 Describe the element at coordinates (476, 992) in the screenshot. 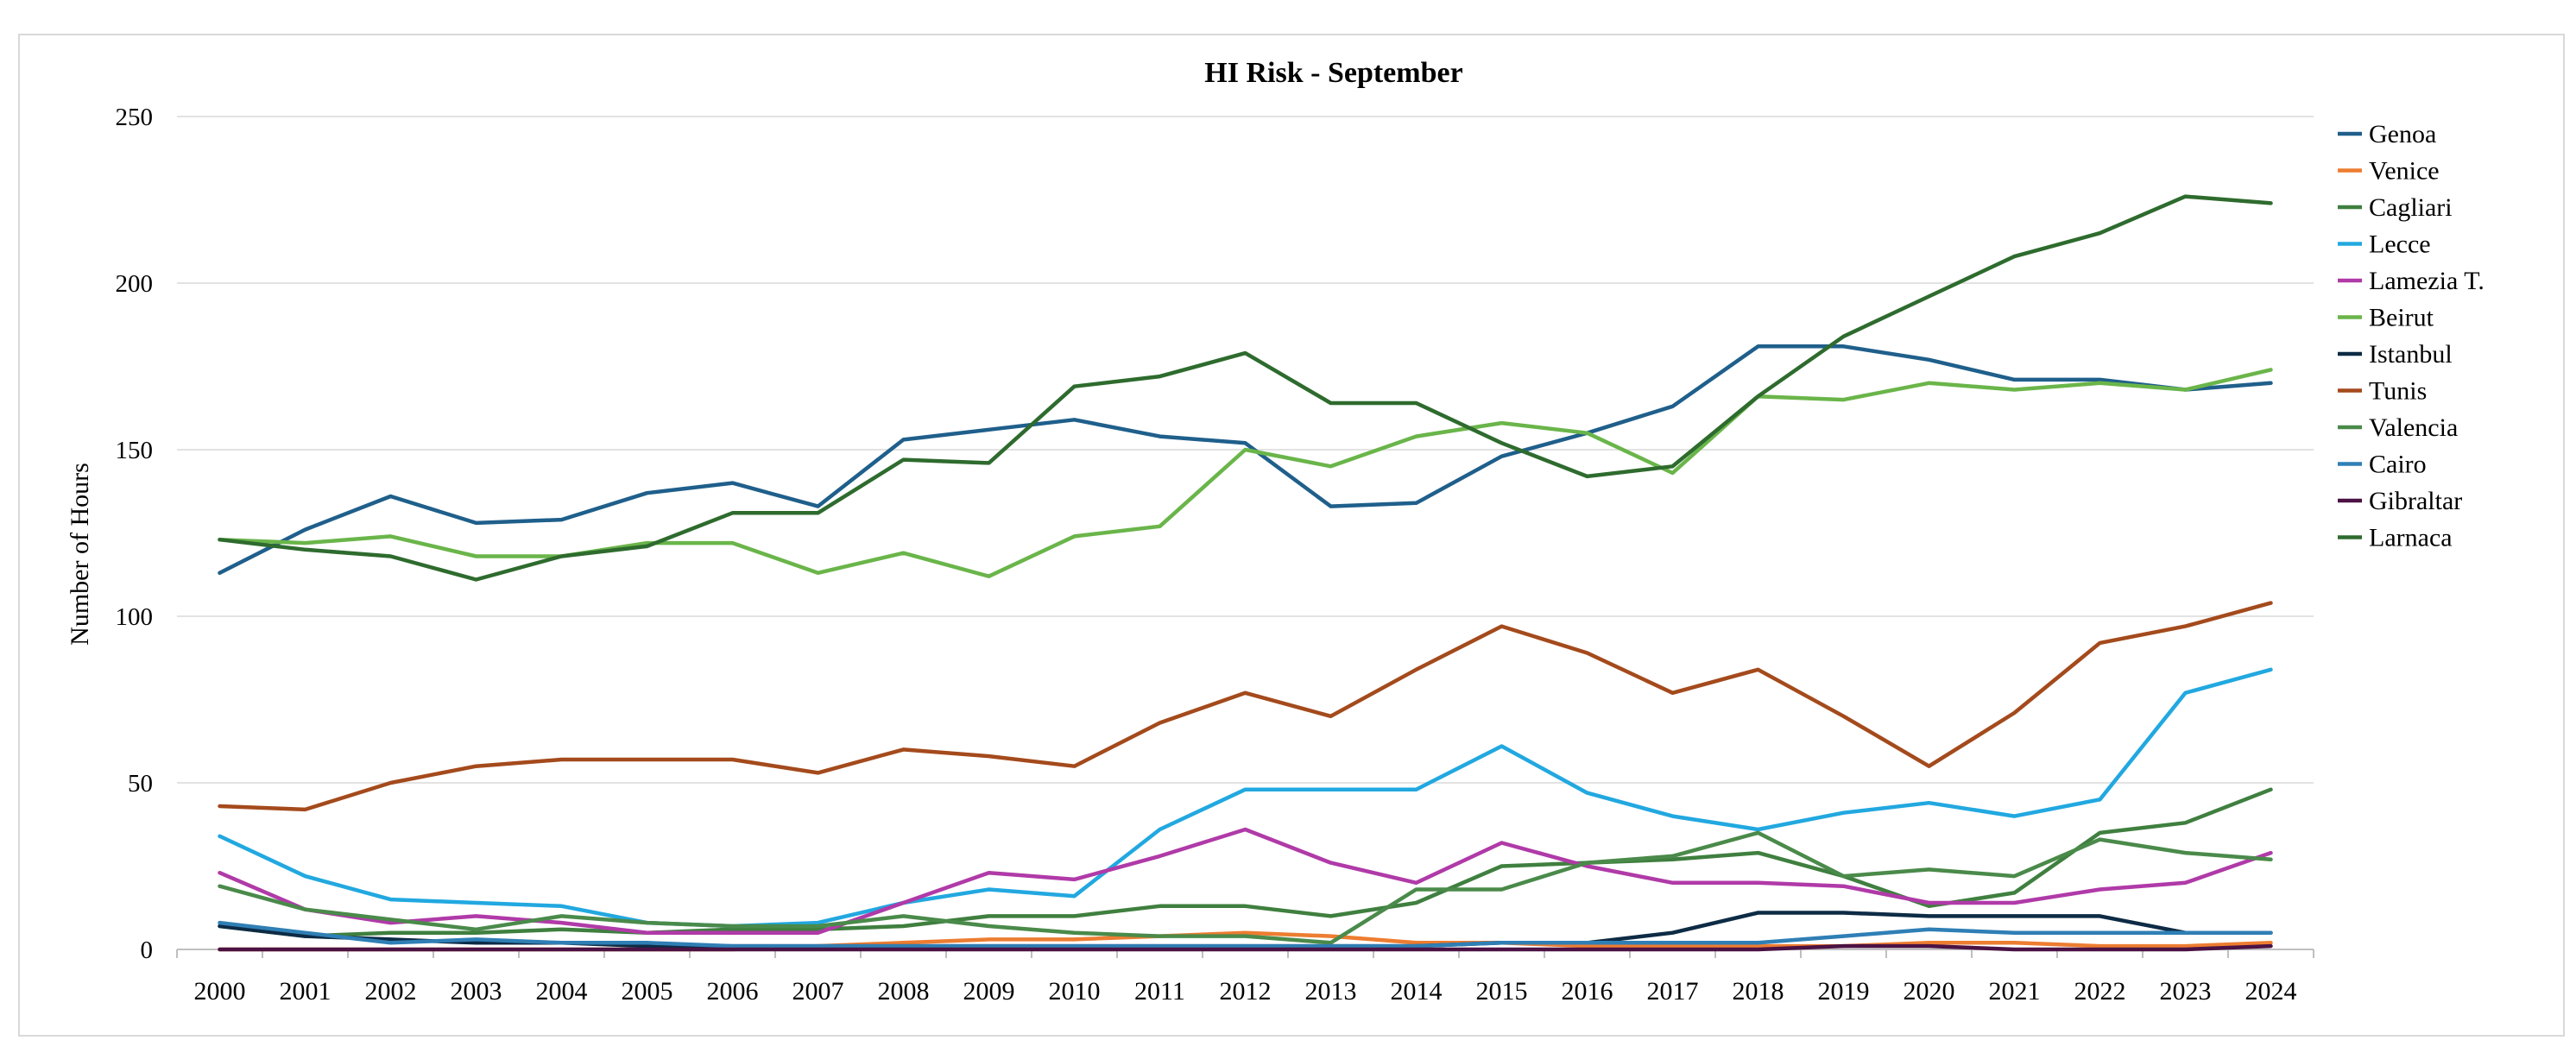

I see `x-tick-label: 2003` at that location.